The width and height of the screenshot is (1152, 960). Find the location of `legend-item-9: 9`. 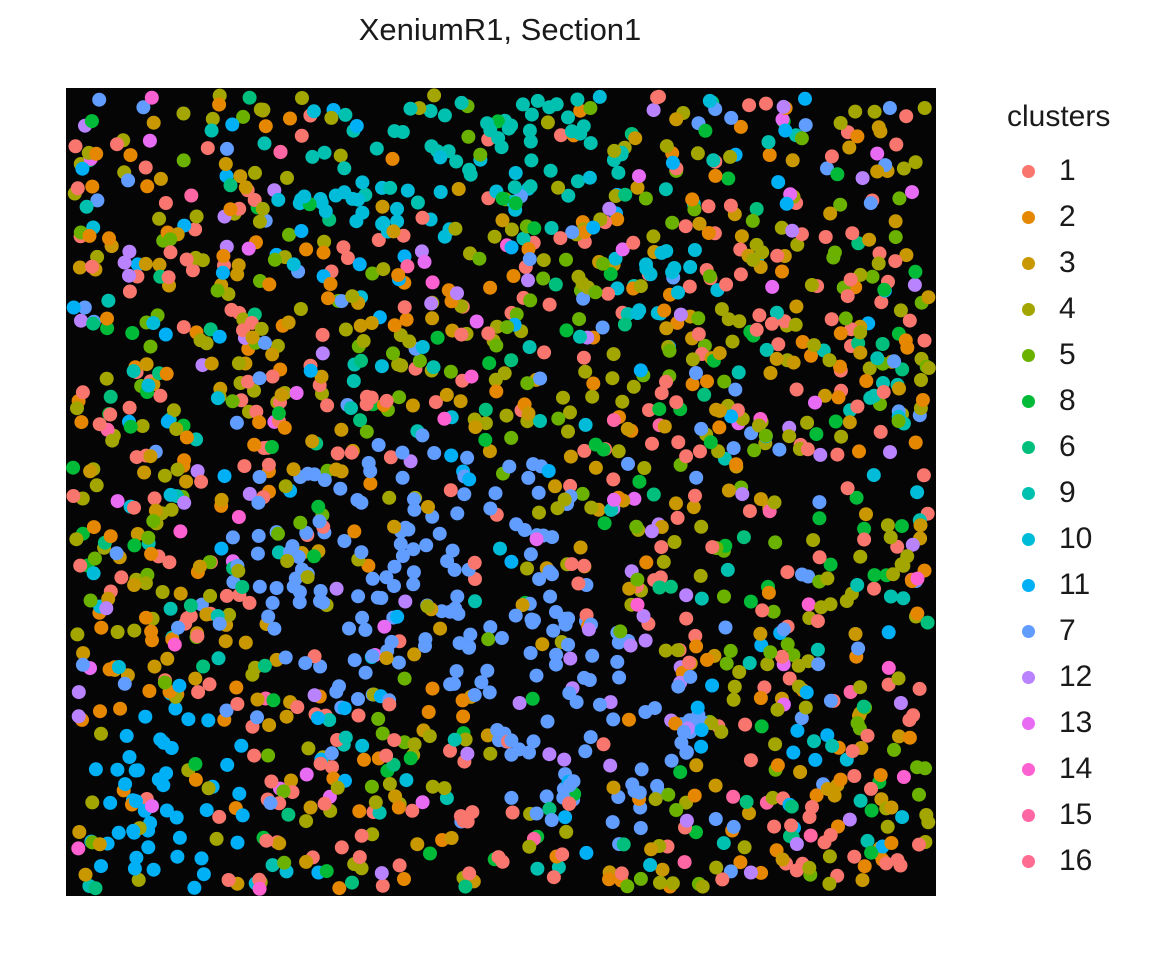

legend-item-9: 9 is located at coordinates (1058, 493).